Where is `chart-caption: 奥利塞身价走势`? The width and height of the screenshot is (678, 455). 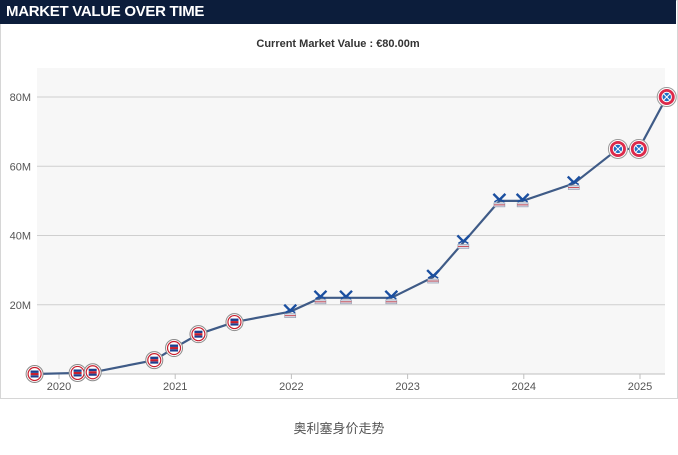 chart-caption: 奥利塞身价走势 is located at coordinates (339, 429).